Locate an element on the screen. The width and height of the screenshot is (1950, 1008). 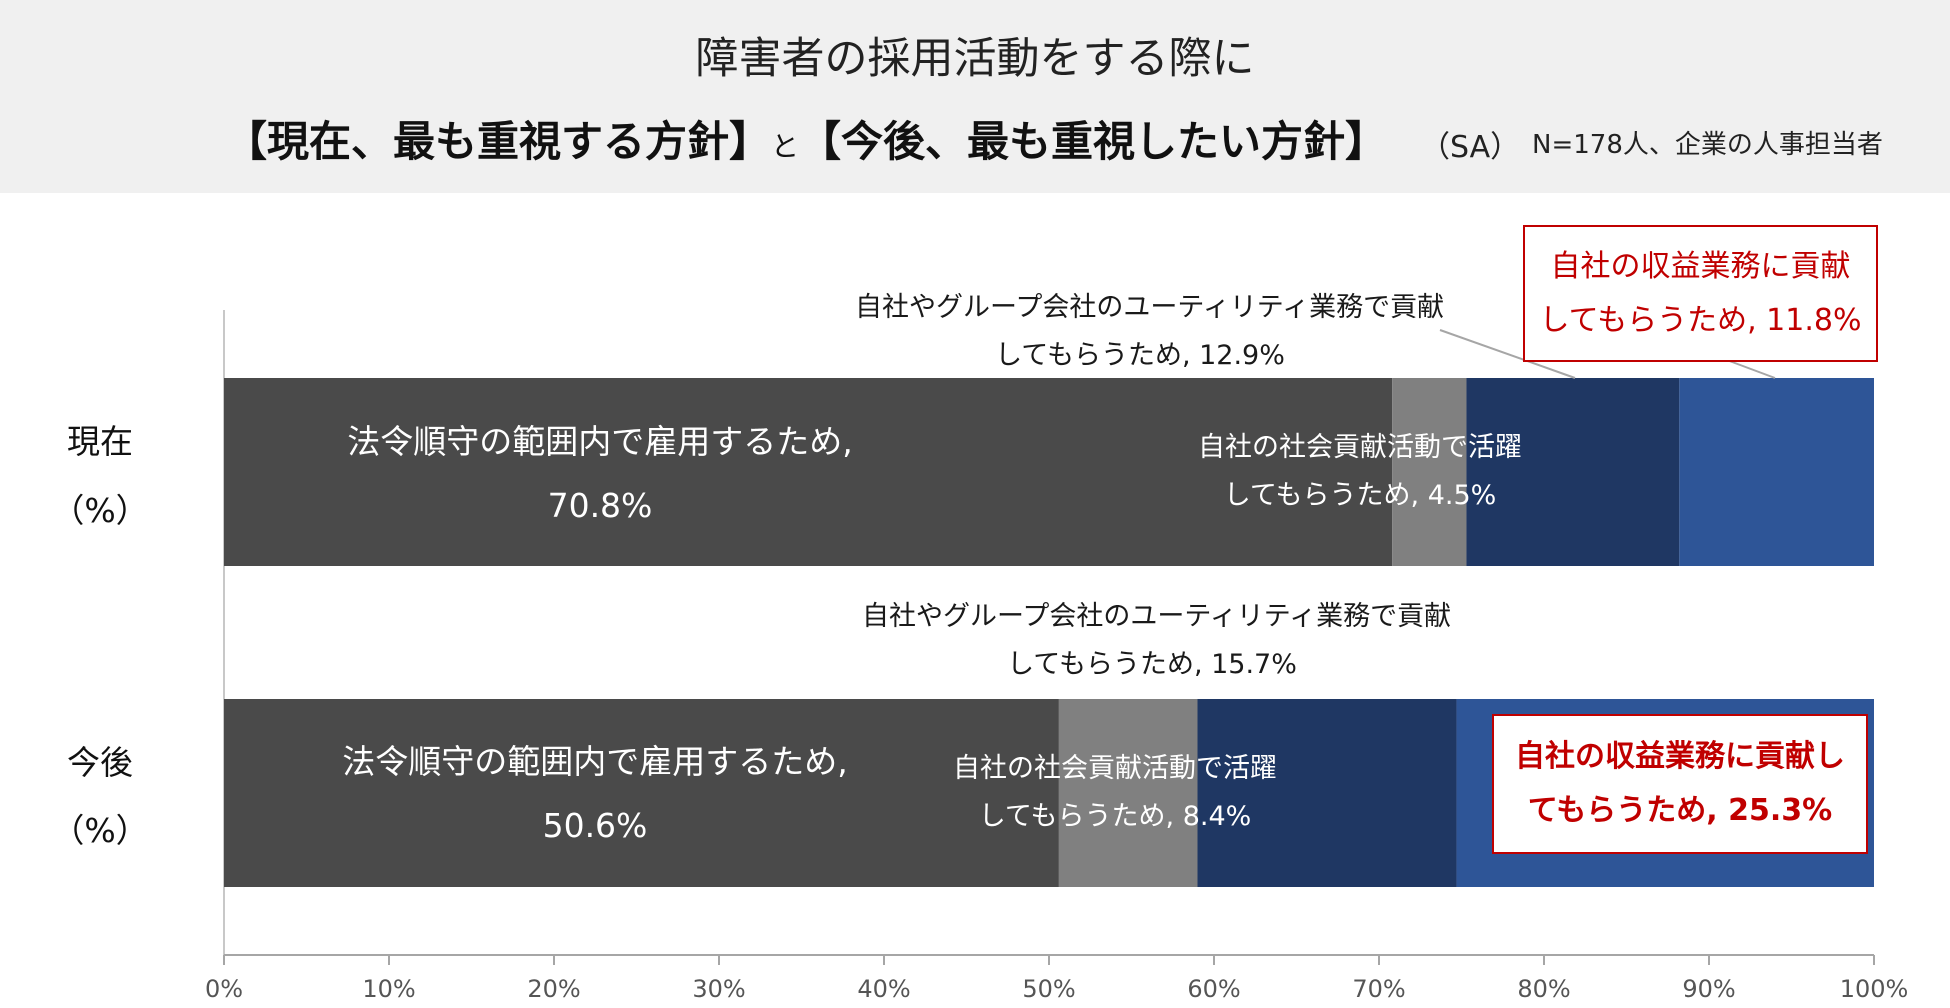
x-tick-label: 60% is located at coordinates (1214, 989).